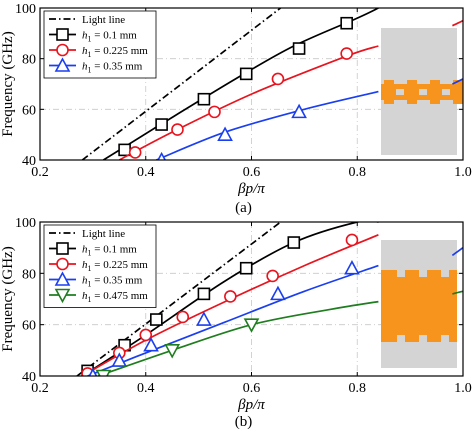  What do you see at coordinates (40, 172) in the screenshot?
I see `x-tick-label: 0.2` at bounding box center [40, 172].